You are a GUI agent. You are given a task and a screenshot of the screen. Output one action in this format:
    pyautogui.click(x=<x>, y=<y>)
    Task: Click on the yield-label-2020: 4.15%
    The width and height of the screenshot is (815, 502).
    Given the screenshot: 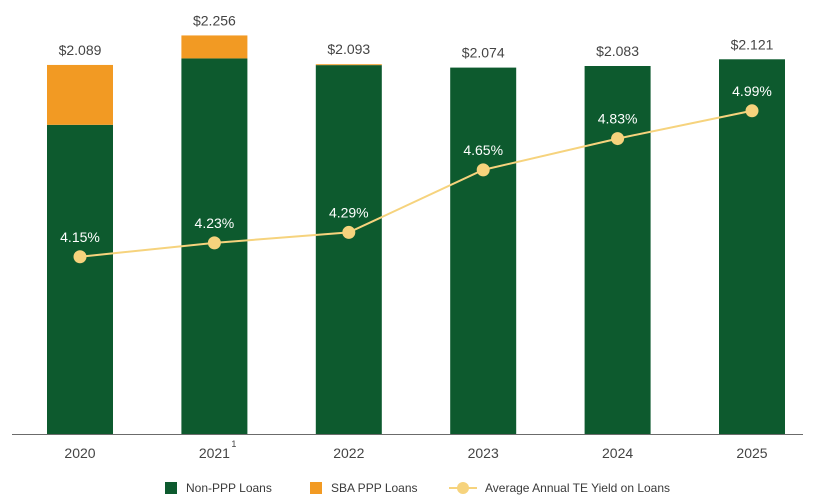 What is the action you would take?
    pyautogui.click(x=80, y=237)
    